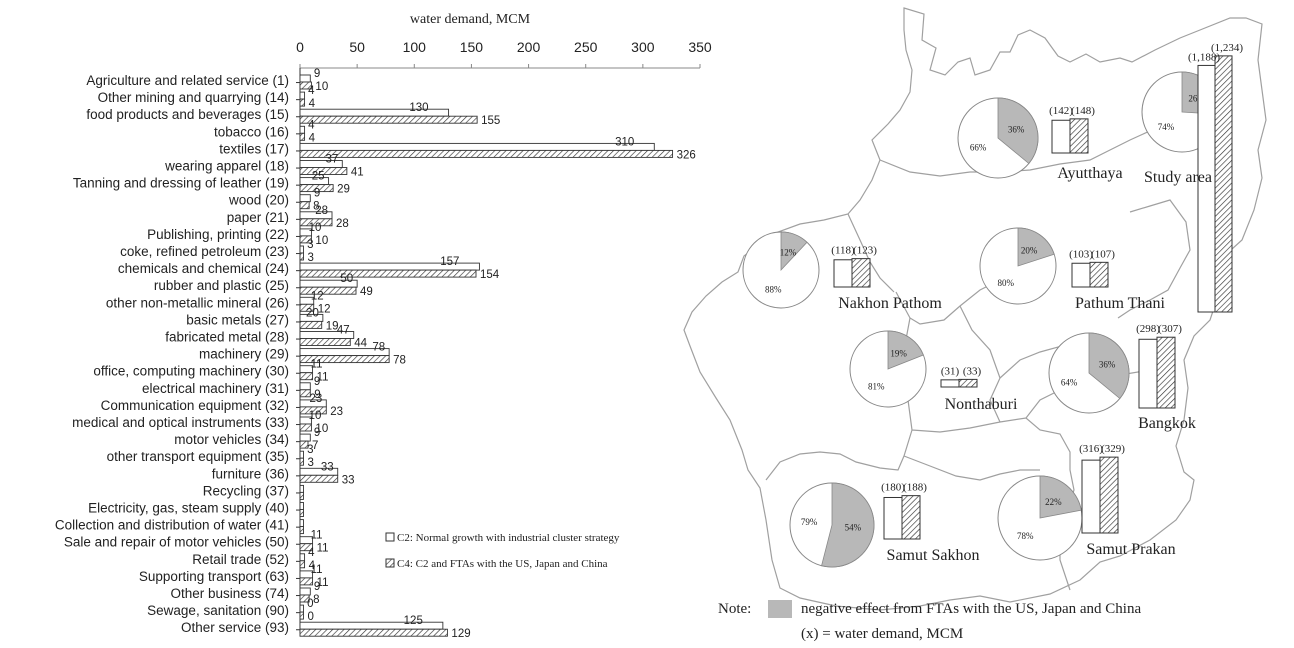  What do you see at coordinates (237, 319) in the screenshot?
I see `category-label: basic metals (27)` at bounding box center [237, 319].